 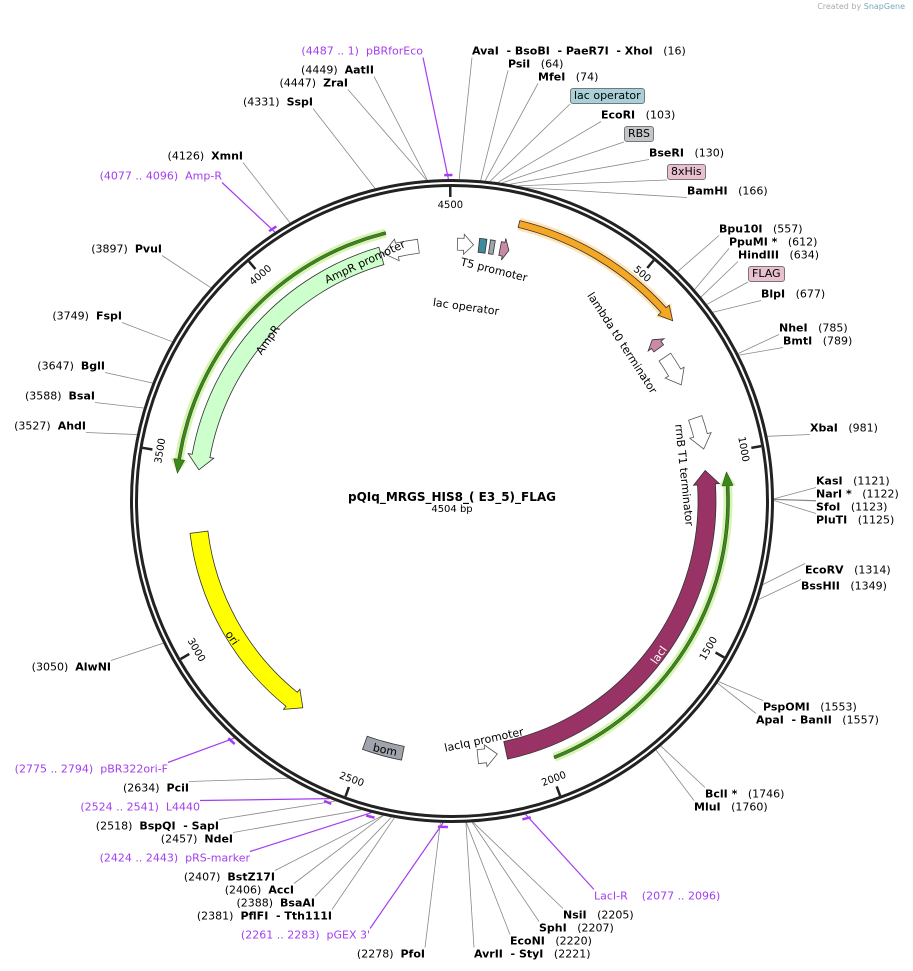 I want to click on enzyme-name: AvaI - BsoBI - PaeR7I - XhoI, so click(x=562, y=51).